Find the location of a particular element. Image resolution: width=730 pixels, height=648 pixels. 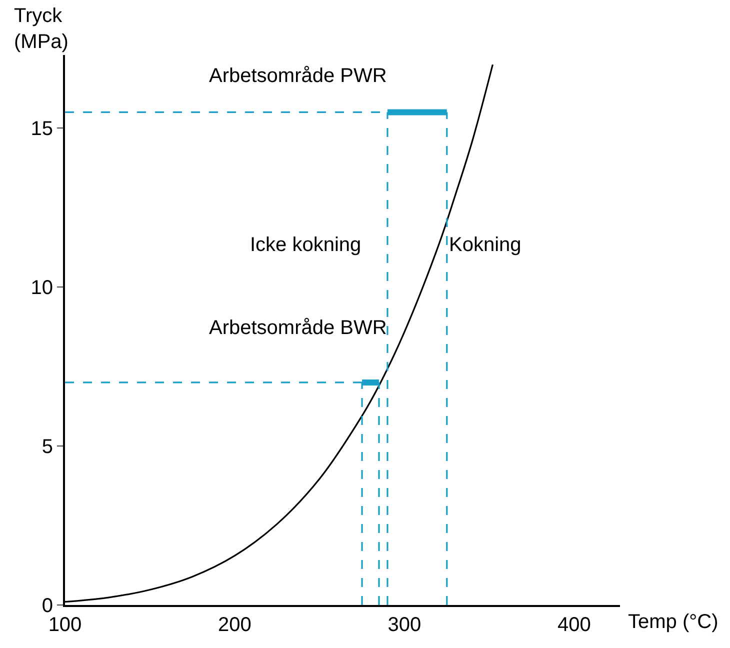

annotation: Icke kokning is located at coordinates (306, 245).